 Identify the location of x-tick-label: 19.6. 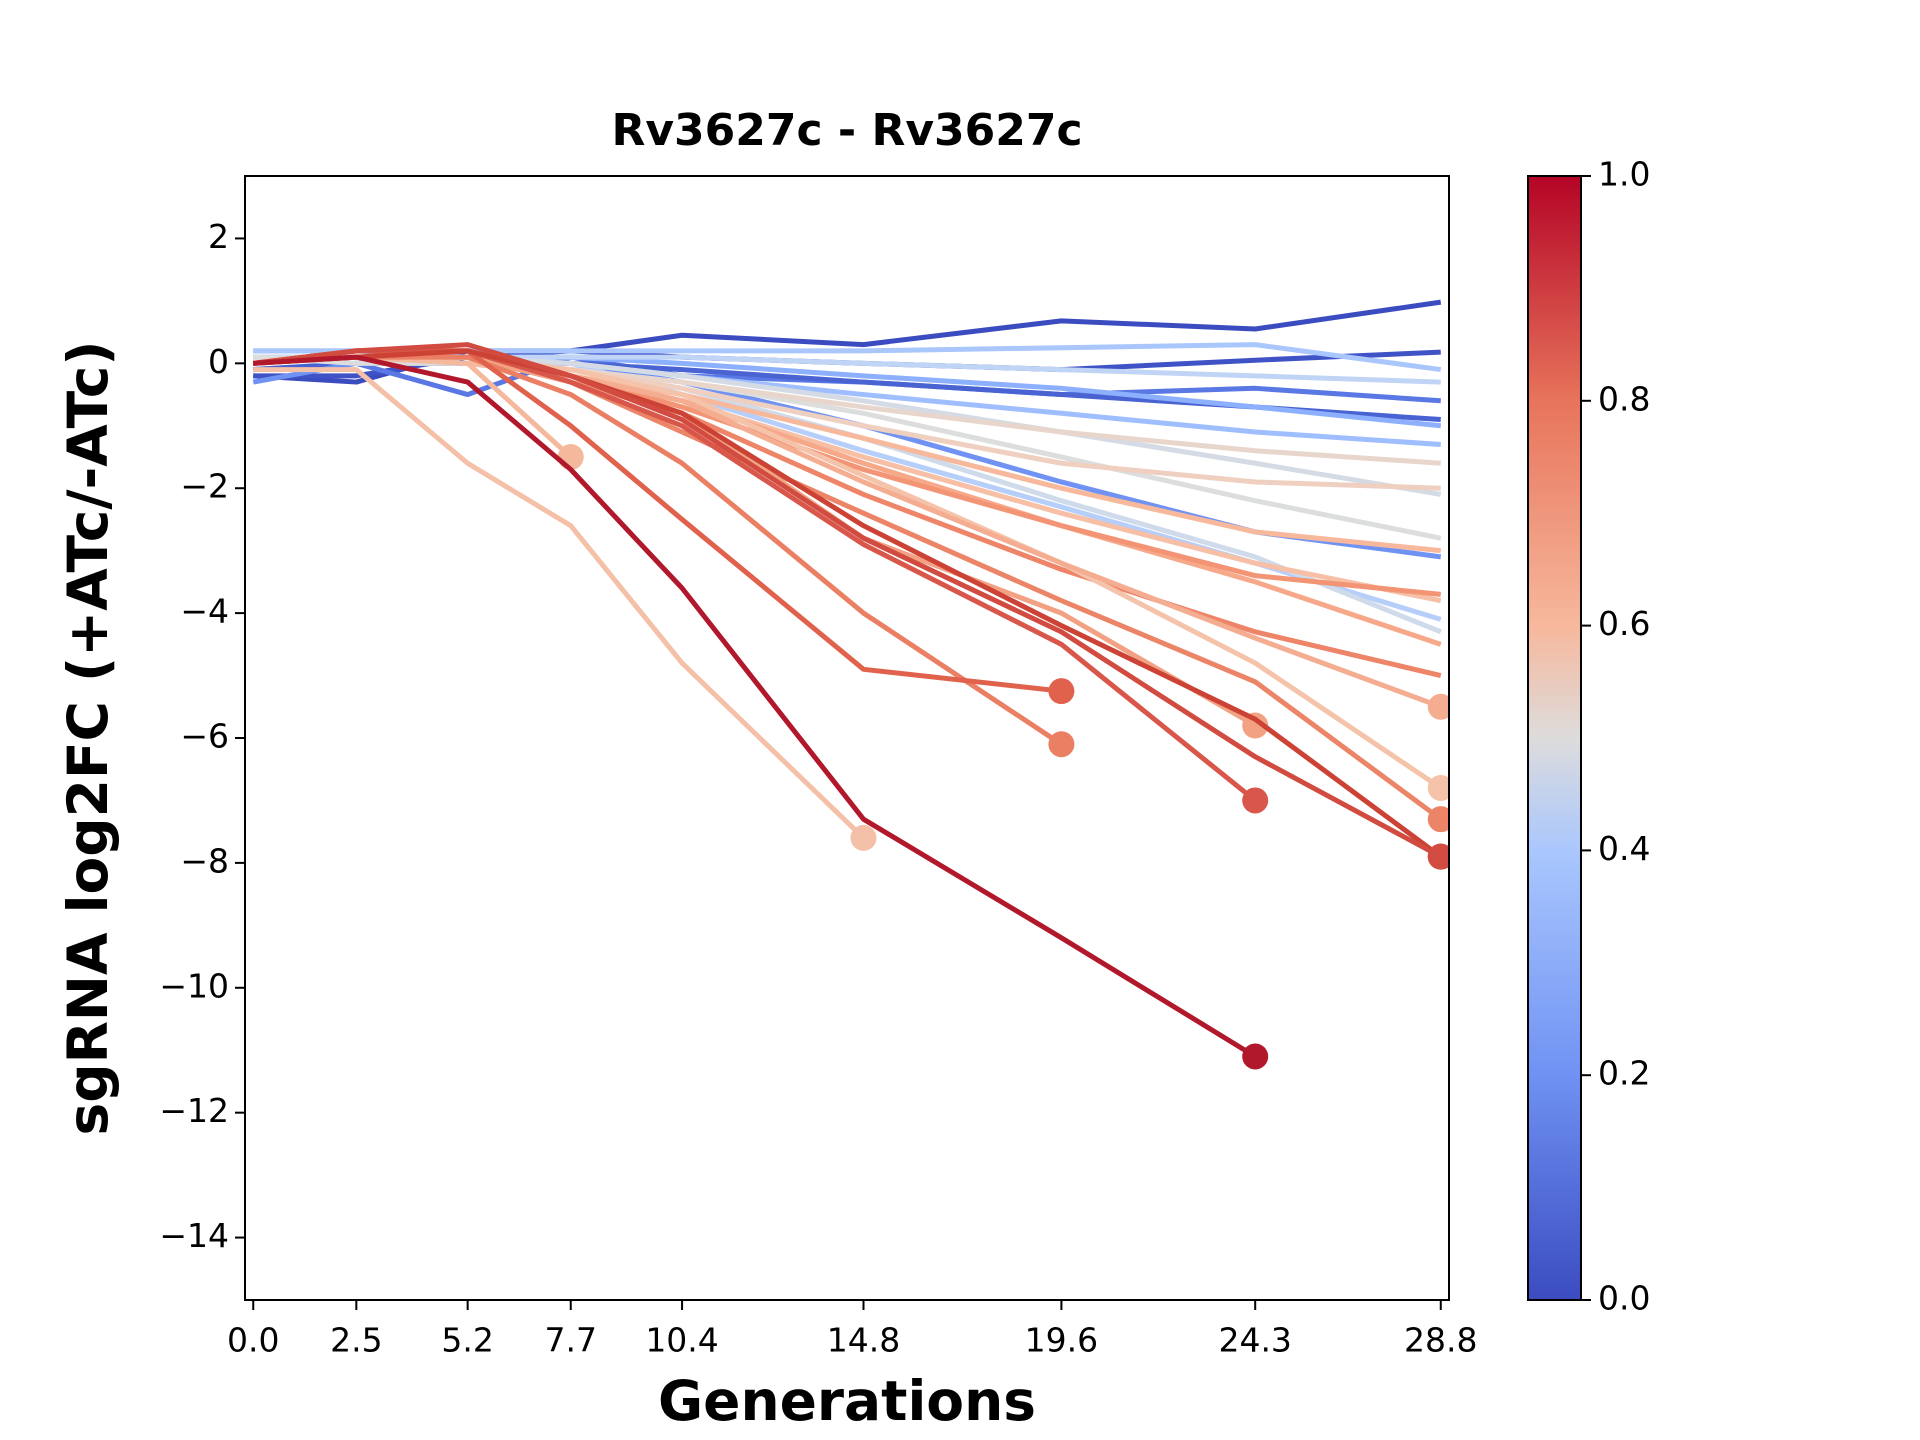
(1061, 1340).